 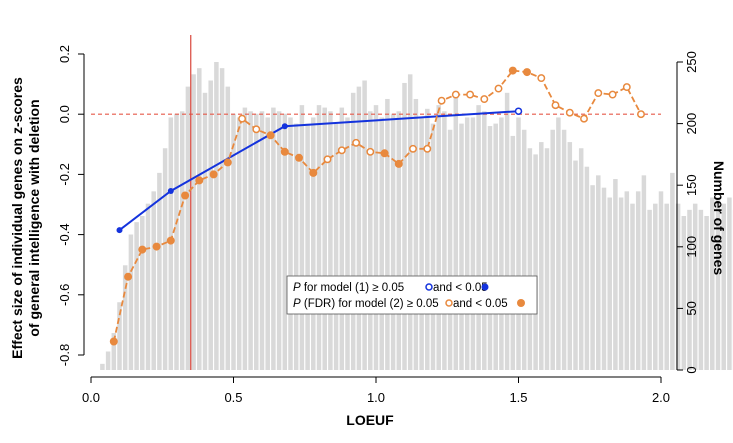 I want to click on legend-row1-mid: and < 0.05, so click(x=460, y=288).